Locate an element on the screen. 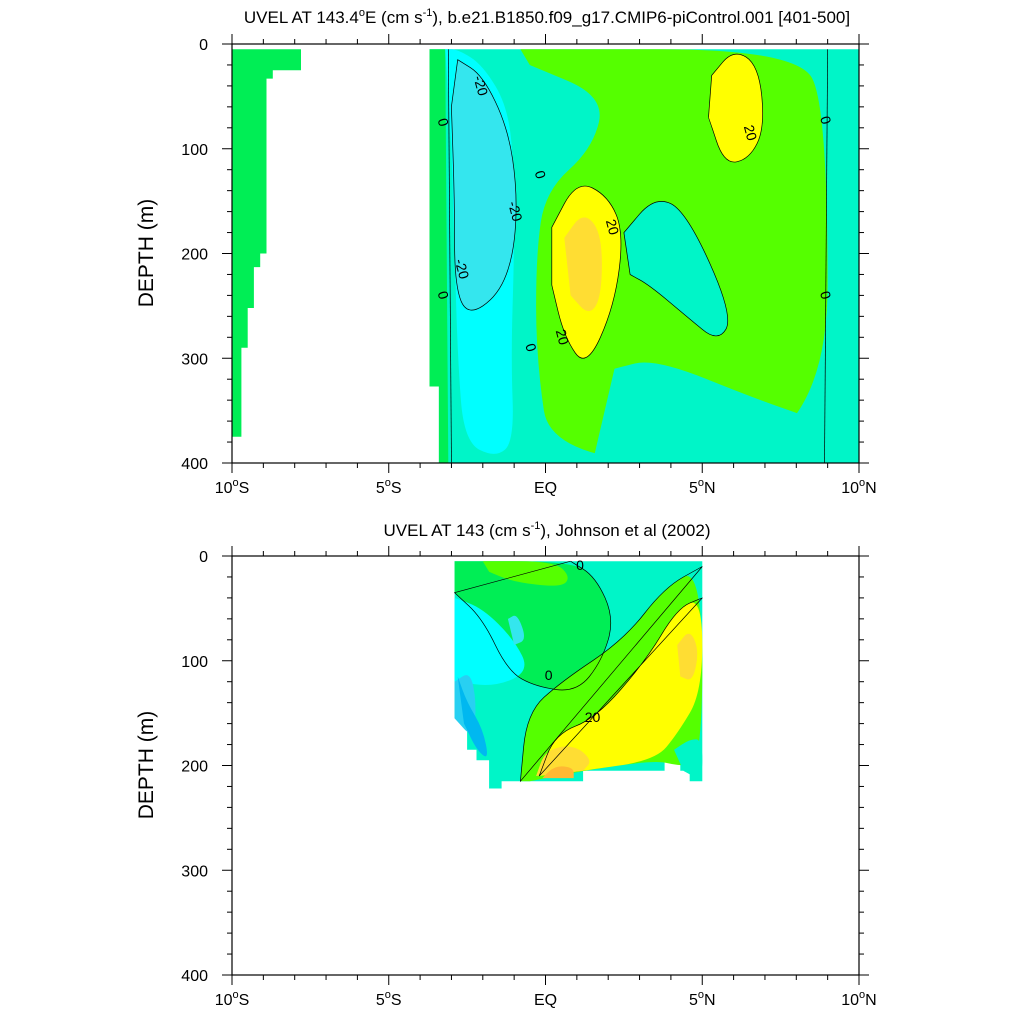 The image size is (1024, 1024). coastal-strip-region is located at coordinates (439, 256).